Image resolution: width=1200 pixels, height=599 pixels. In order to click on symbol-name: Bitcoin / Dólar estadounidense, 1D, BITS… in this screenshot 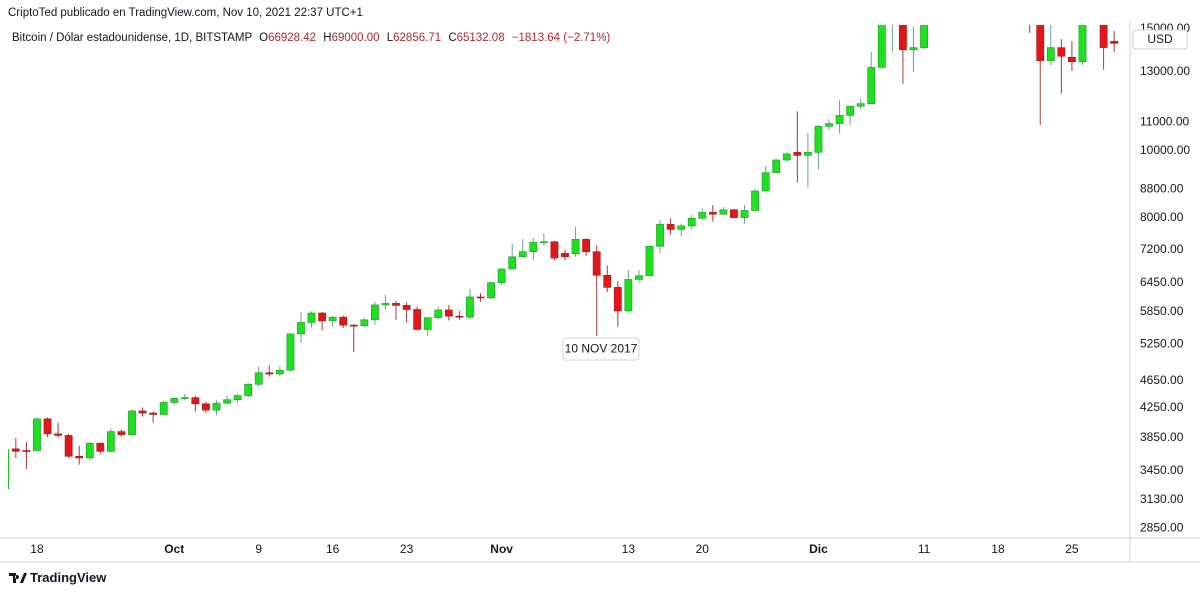, I will do `click(132, 38)`.